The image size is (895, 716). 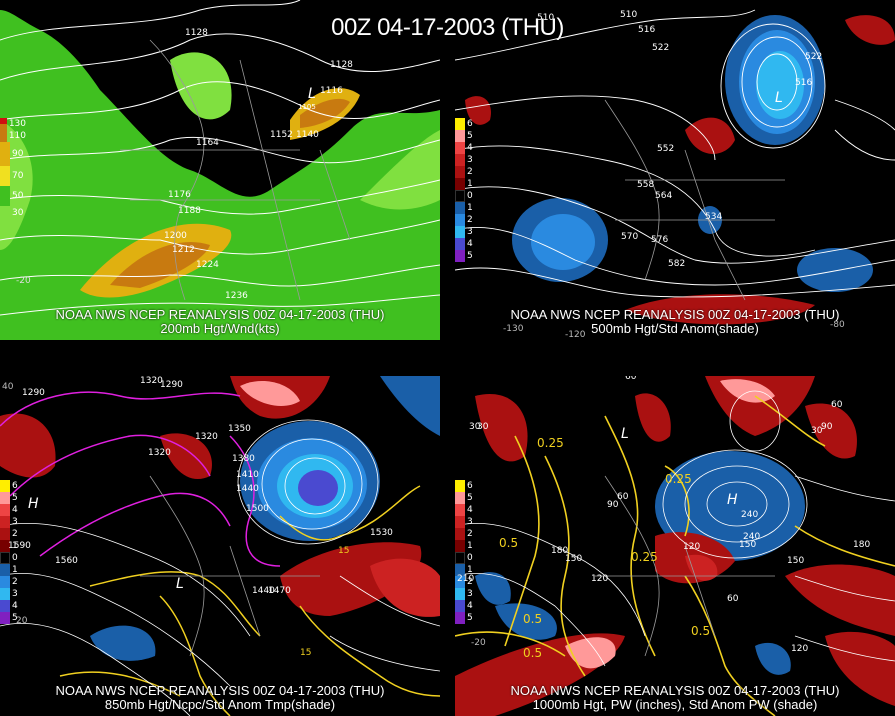 What do you see at coordinates (18, 213) in the screenshot?
I see `colorbar-label: 30` at bounding box center [18, 213].